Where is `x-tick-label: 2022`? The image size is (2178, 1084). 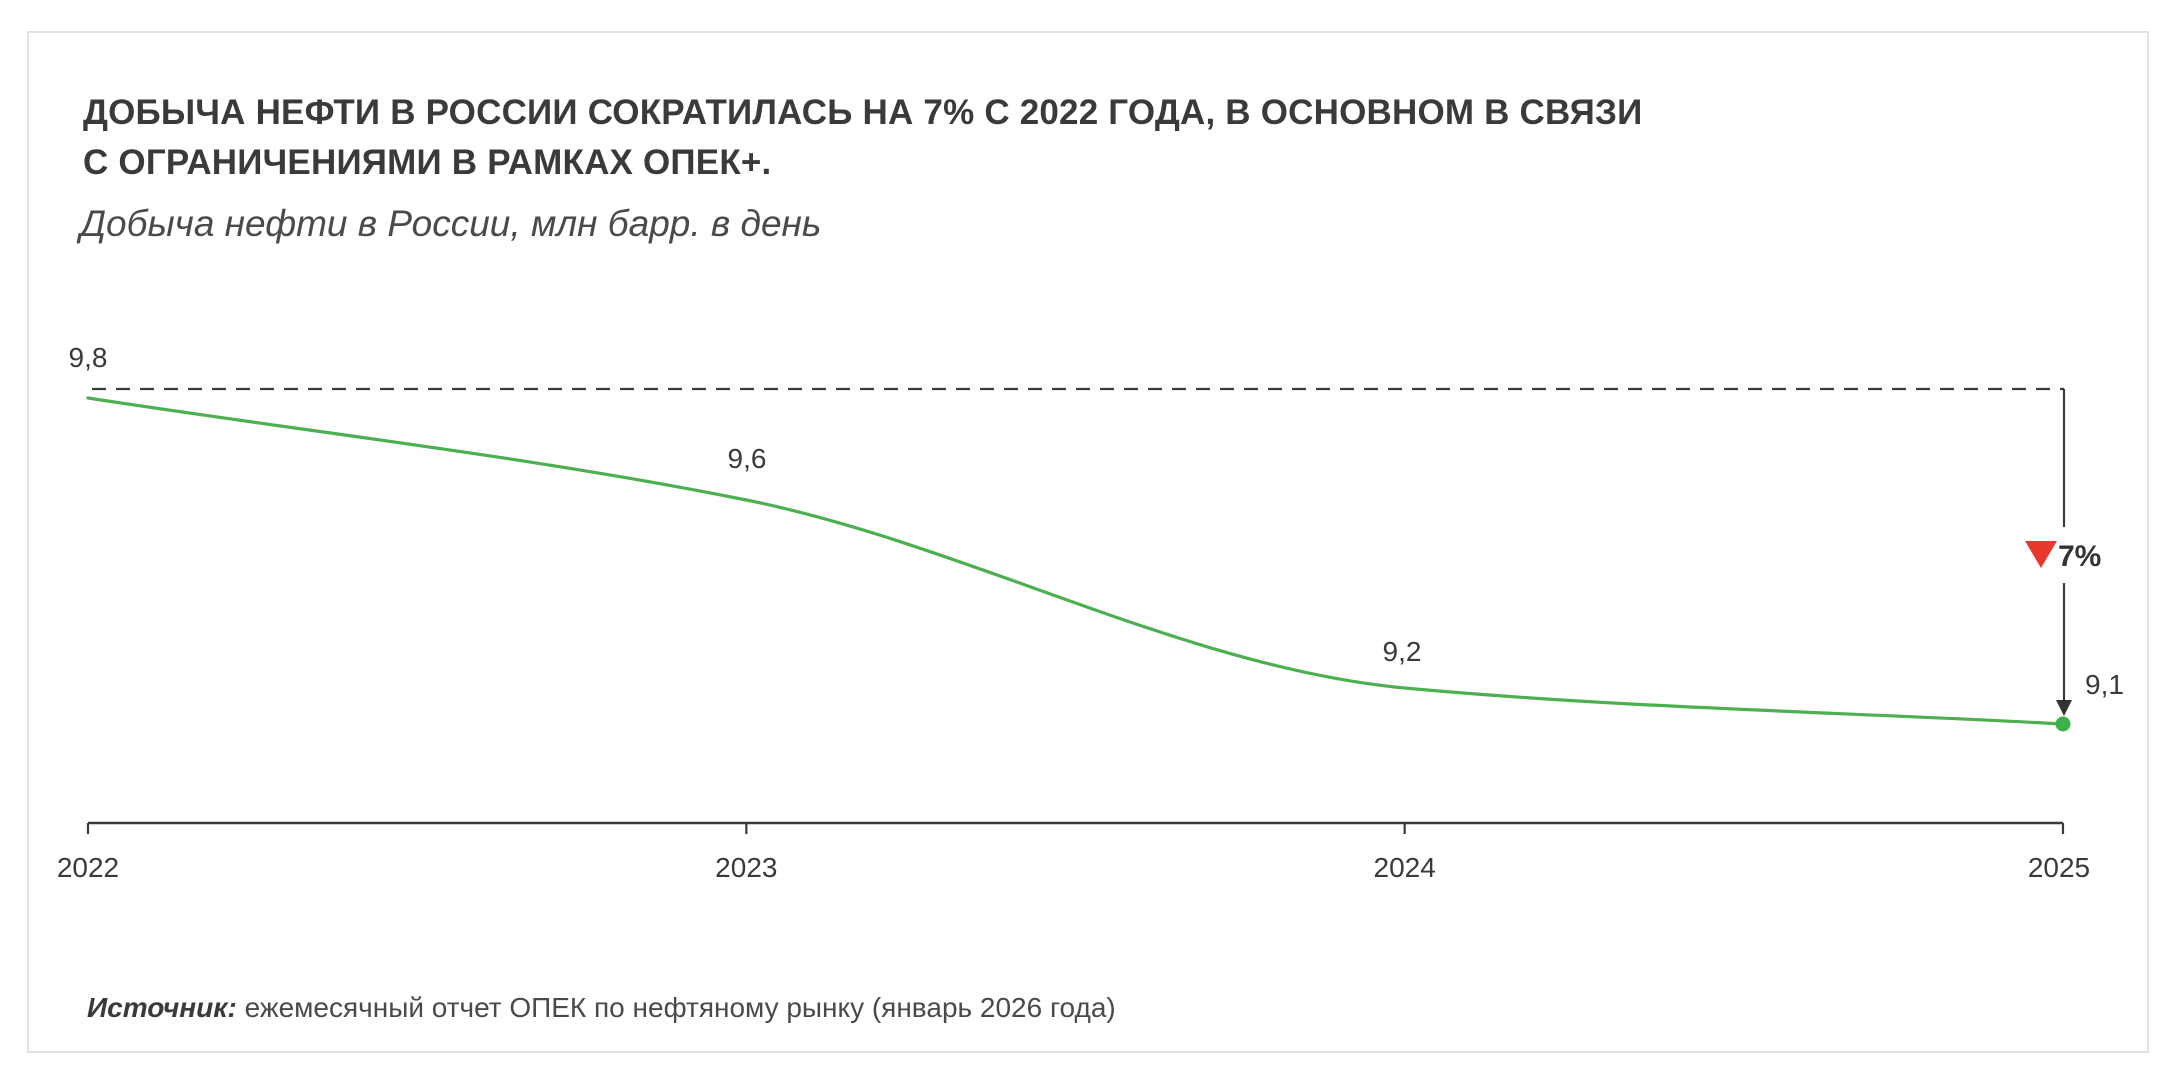
x-tick-label: 2022 is located at coordinates (88, 867).